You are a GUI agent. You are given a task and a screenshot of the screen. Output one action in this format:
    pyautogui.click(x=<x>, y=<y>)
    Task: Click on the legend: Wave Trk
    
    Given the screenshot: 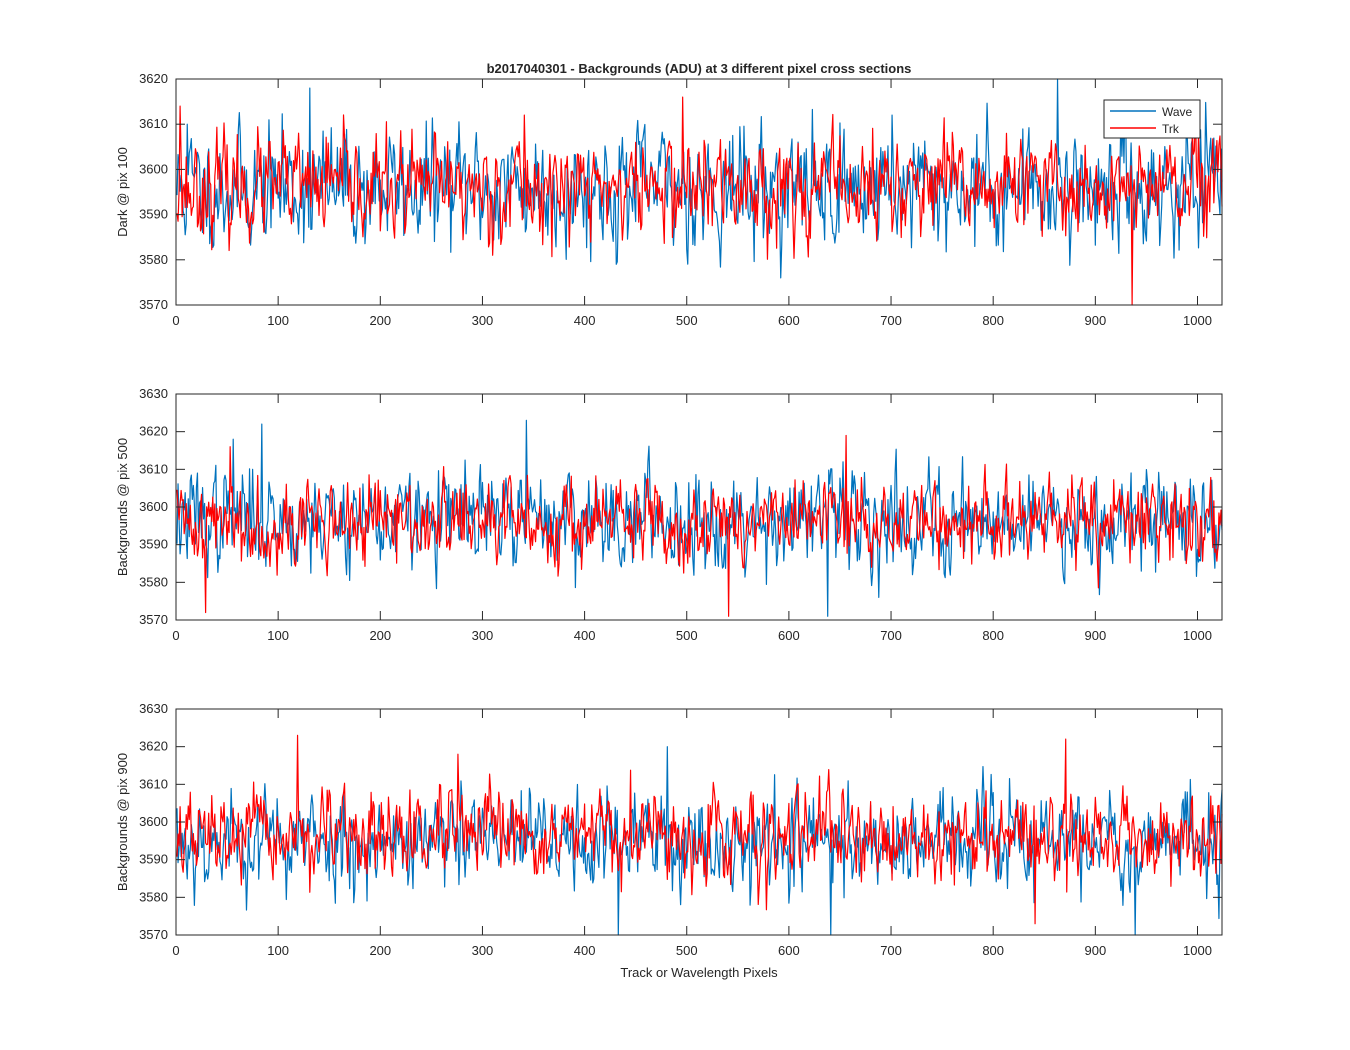 What is the action you would take?
    pyautogui.click(x=1152, y=119)
    